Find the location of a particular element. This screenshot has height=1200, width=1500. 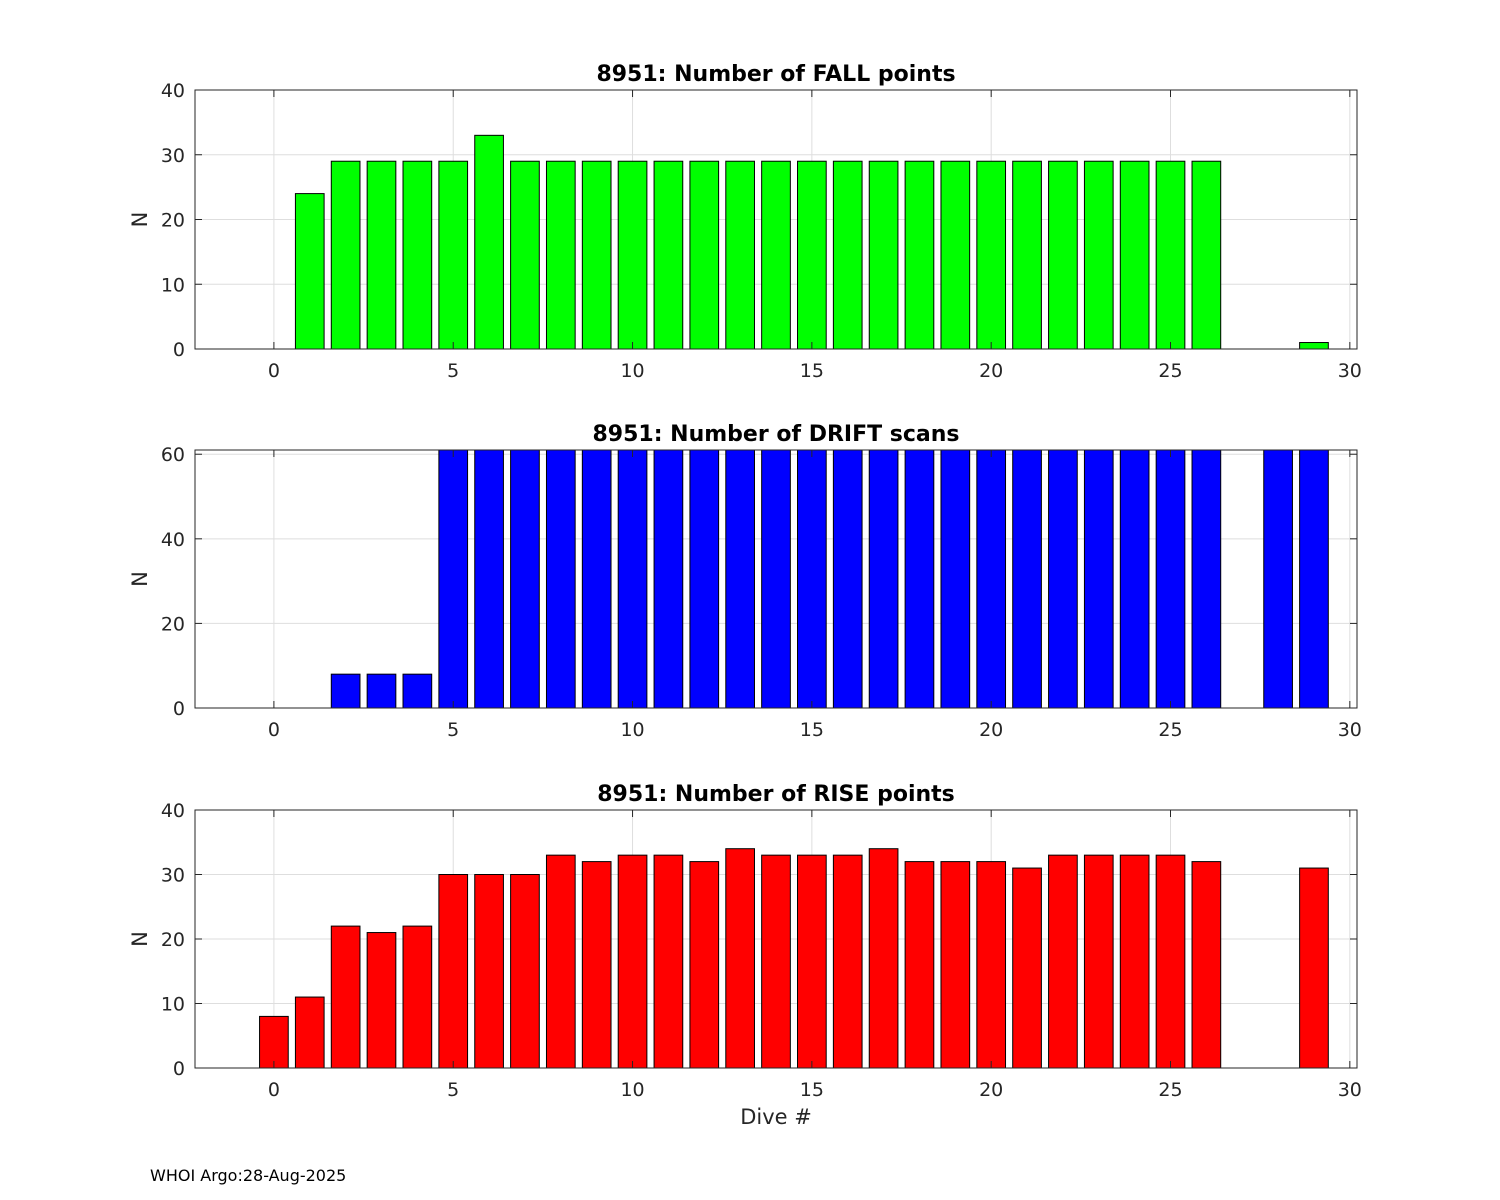

x-tick-label: 30 is located at coordinates (1350, 730).